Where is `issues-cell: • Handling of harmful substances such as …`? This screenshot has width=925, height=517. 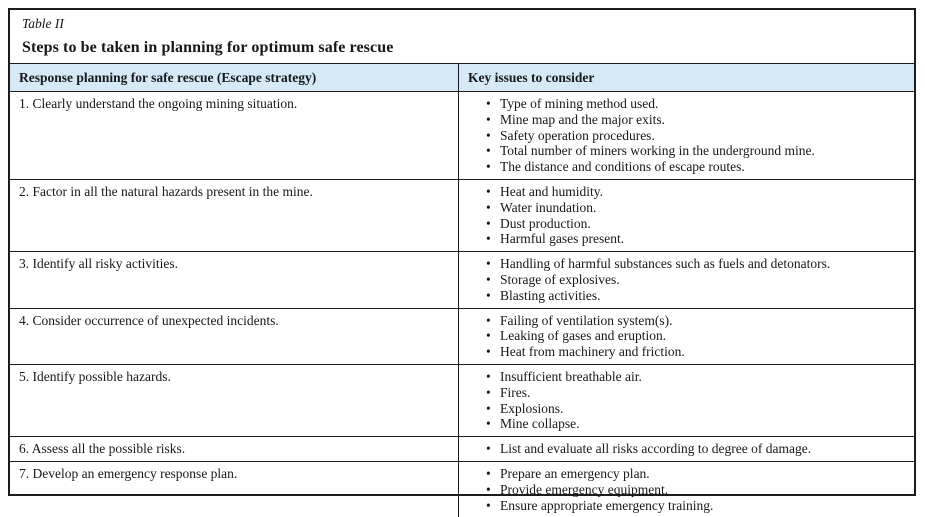
issues-cell: • Handling of harmful substances such as … is located at coordinates (686, 279).